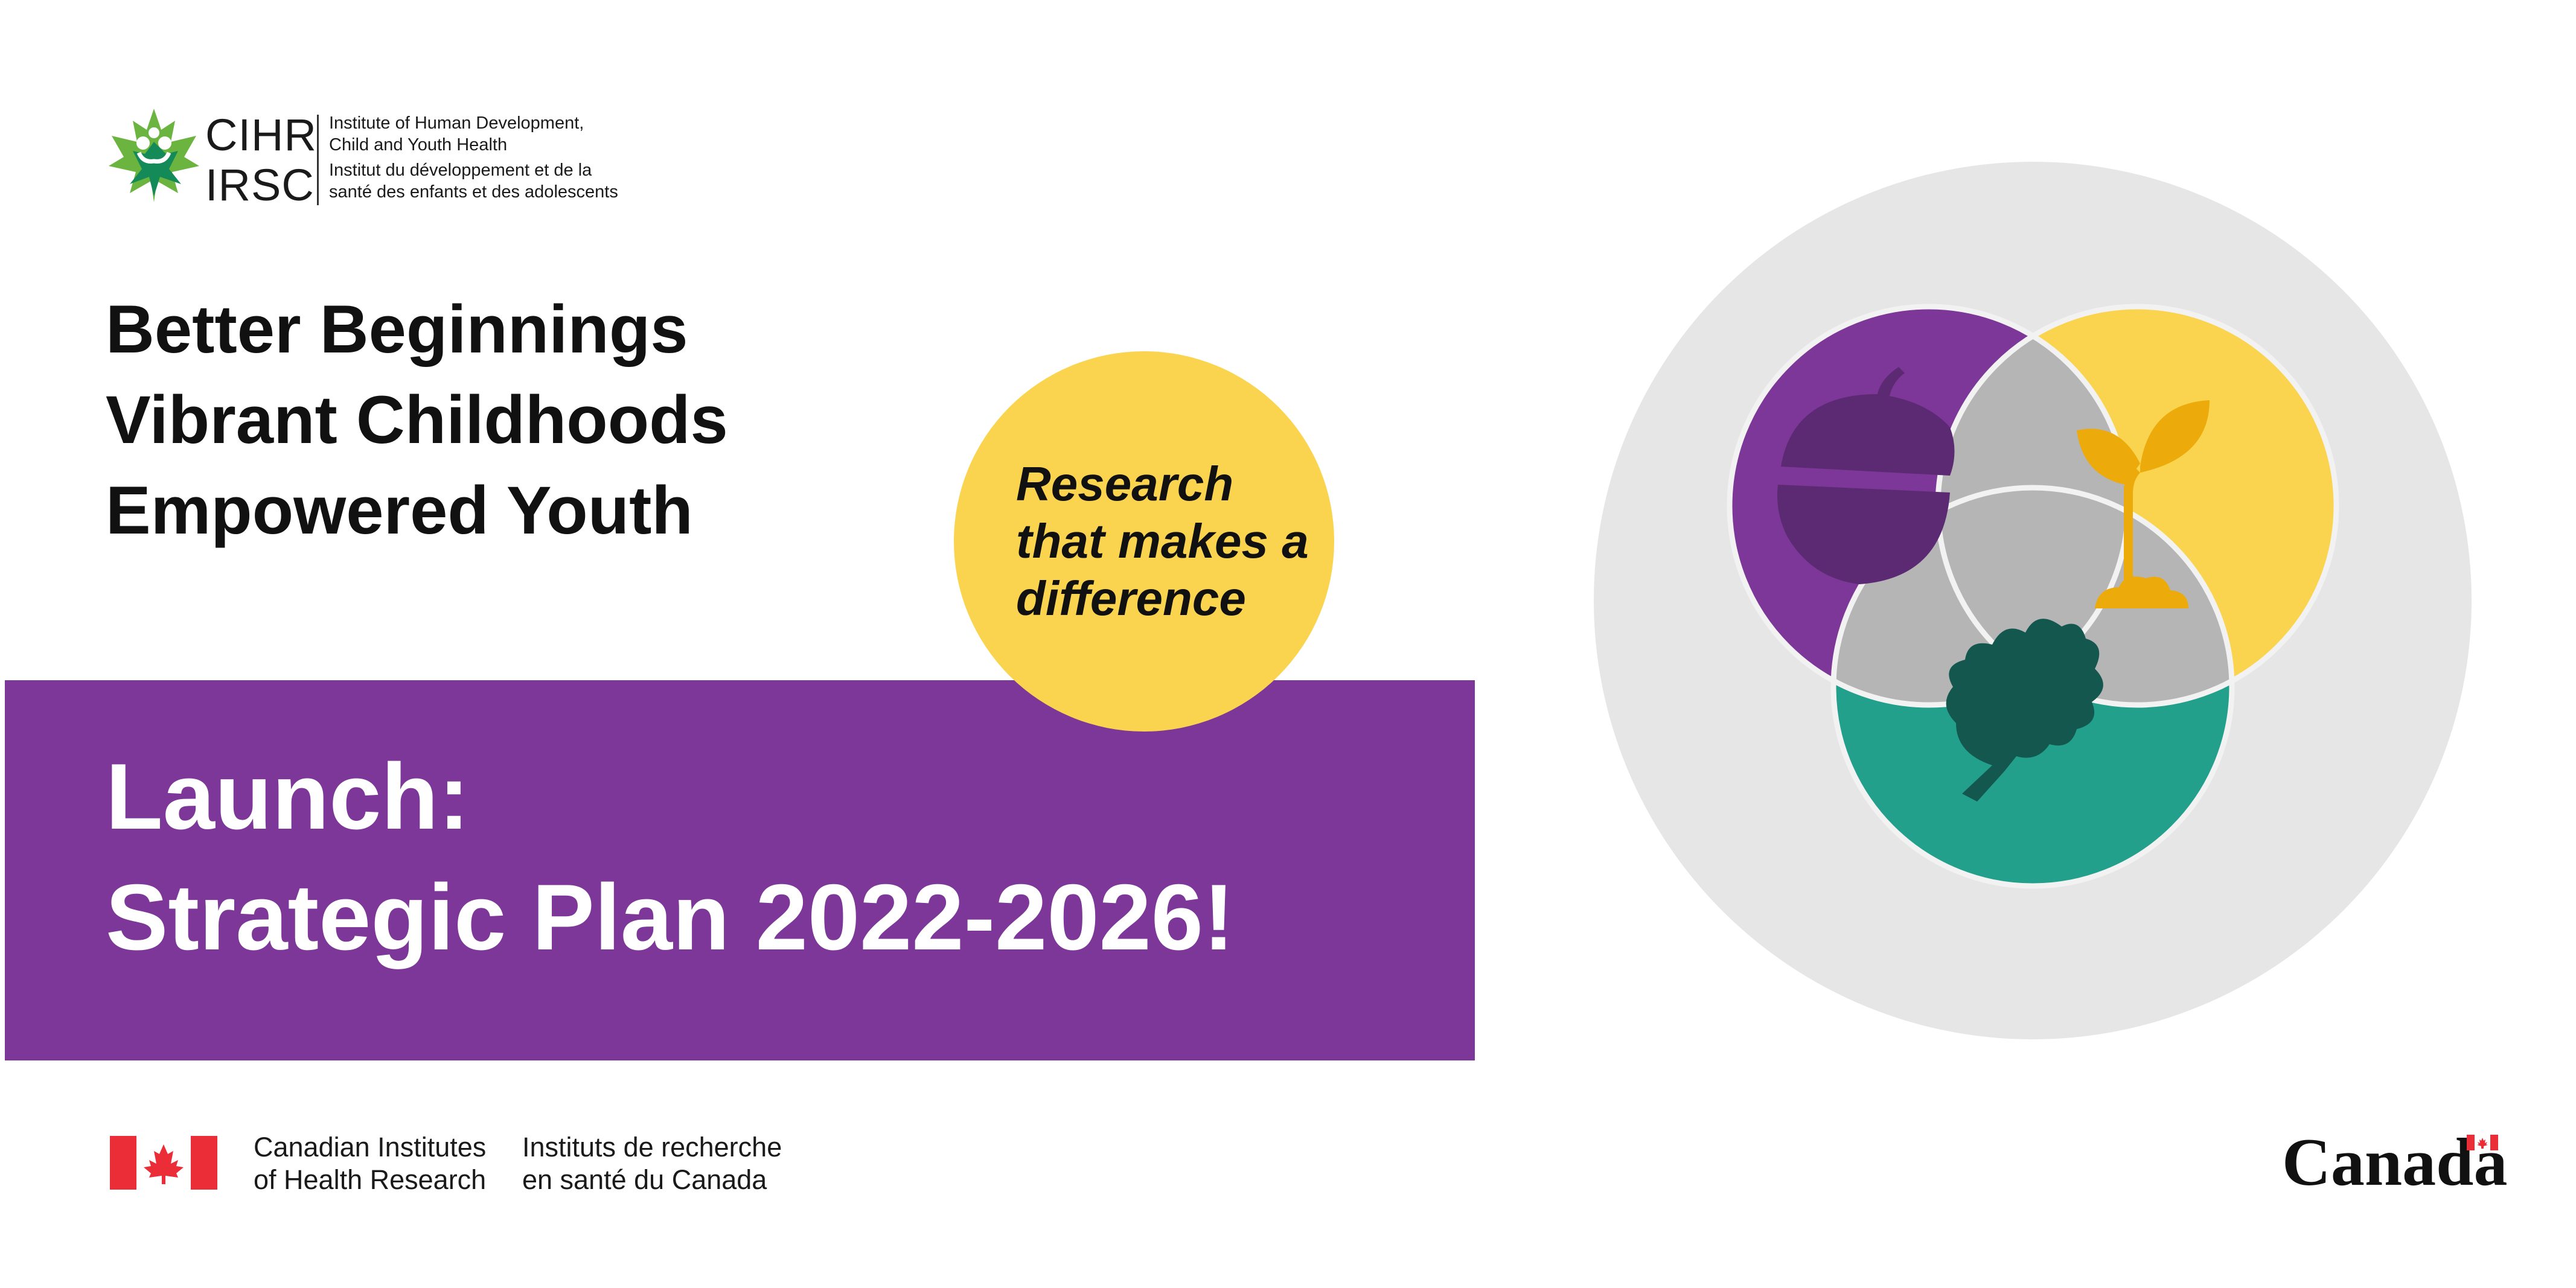 The width and height of the screenshot is (2576, 1288). I want to click on badge-line-3: difference, so click(1131, 598).